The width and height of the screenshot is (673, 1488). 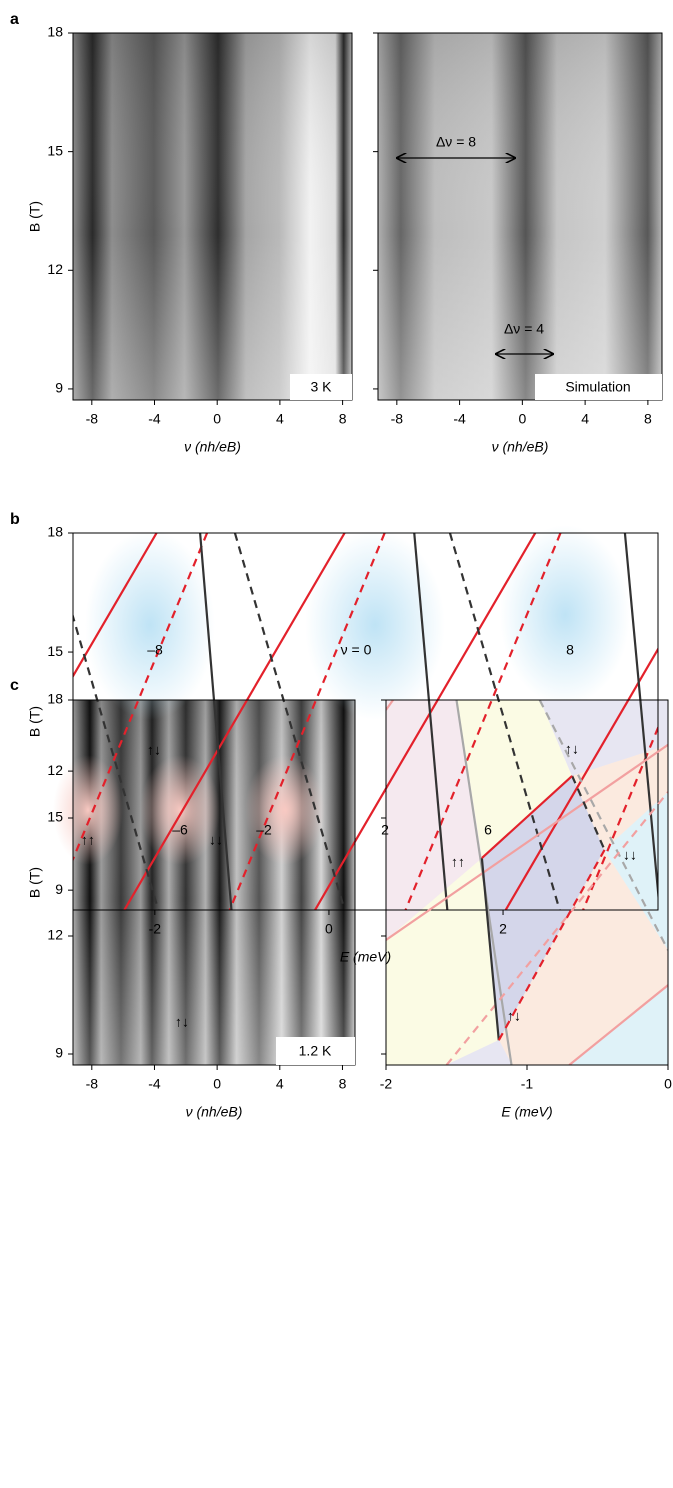 What do you see at coordinates (488, 830) in the screenshot?
I see `annotation: 6` at bounding box center [488, 830].